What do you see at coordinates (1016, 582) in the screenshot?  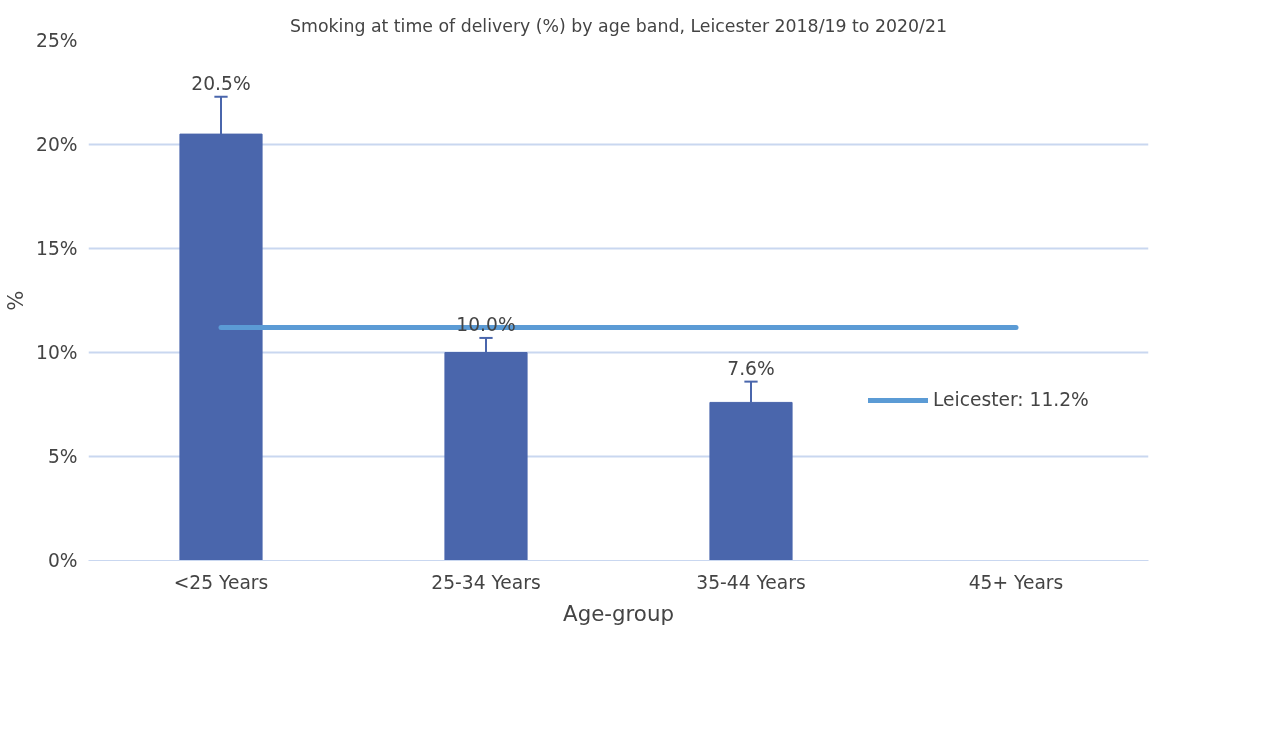 I see `x-tick-label: 45+ Years` at bounding box center [1016, 582].